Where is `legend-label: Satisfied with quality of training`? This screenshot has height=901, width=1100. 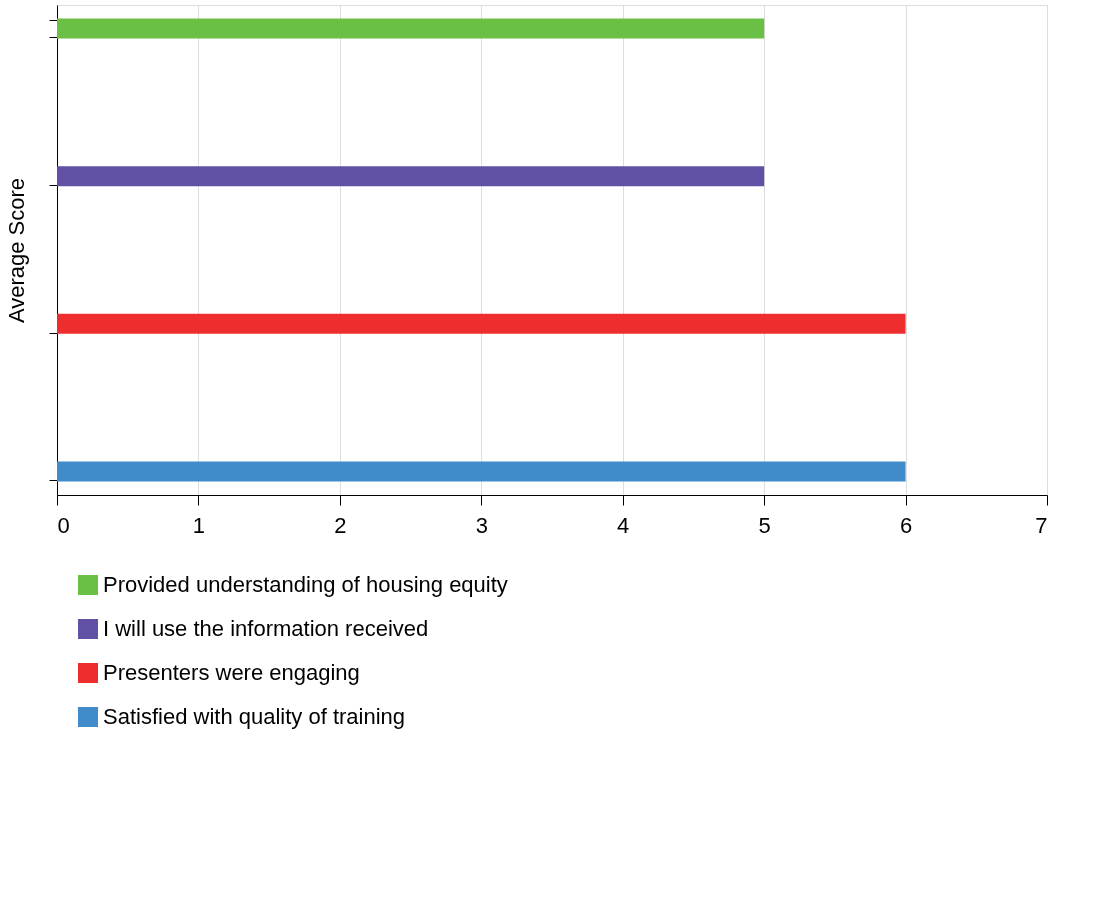
legend-label: Satisfied with quality of training is located at coordinates (254, 716).